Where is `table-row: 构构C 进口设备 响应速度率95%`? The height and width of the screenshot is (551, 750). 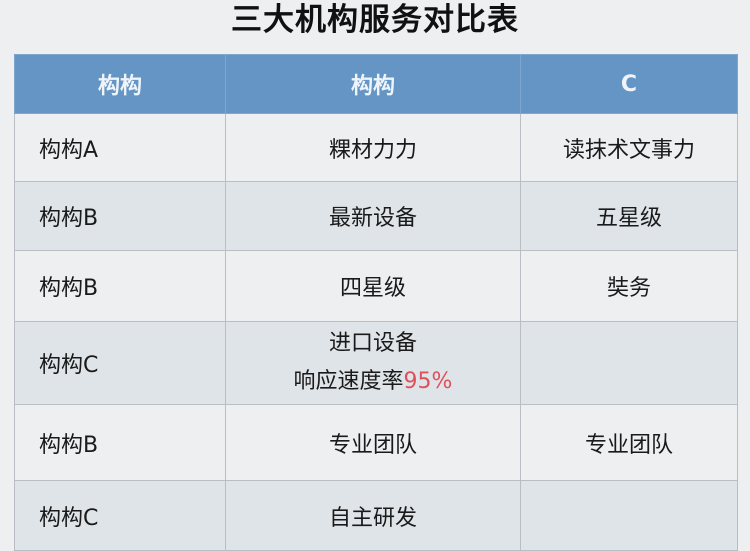
table-row: 构构C 进口设备 响应速度率95% is located at coordinates (376, 363).